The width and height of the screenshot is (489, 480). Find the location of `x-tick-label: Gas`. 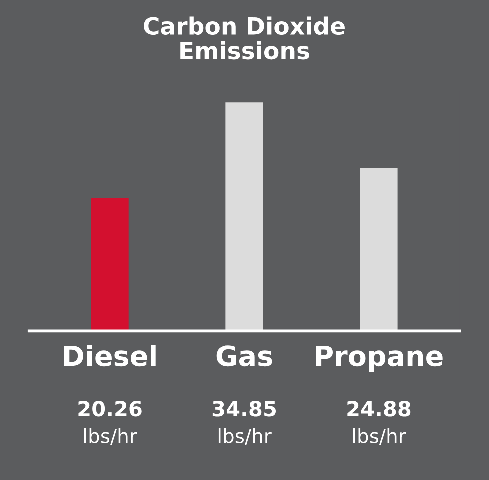

x-tick-label: Gas is located at coordinates (244, 356).